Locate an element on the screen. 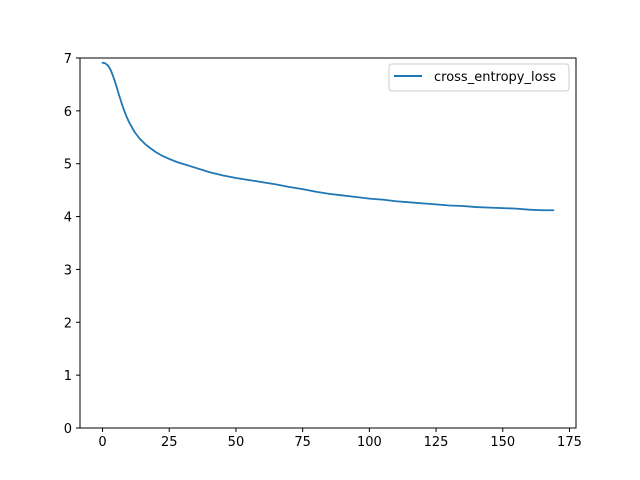  x-tick-label: 100 is located at coordinates (369, 442).